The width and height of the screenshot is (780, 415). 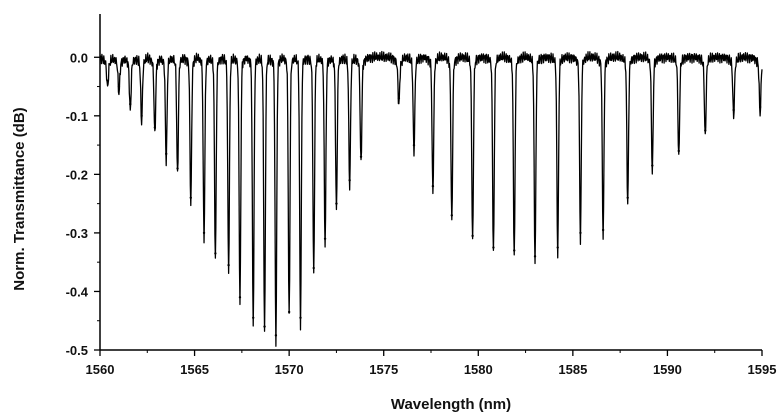 What do you see at coordinates (97, 203) in the screenshot?
I see `y-ticks` at bounding box center [97, 203].